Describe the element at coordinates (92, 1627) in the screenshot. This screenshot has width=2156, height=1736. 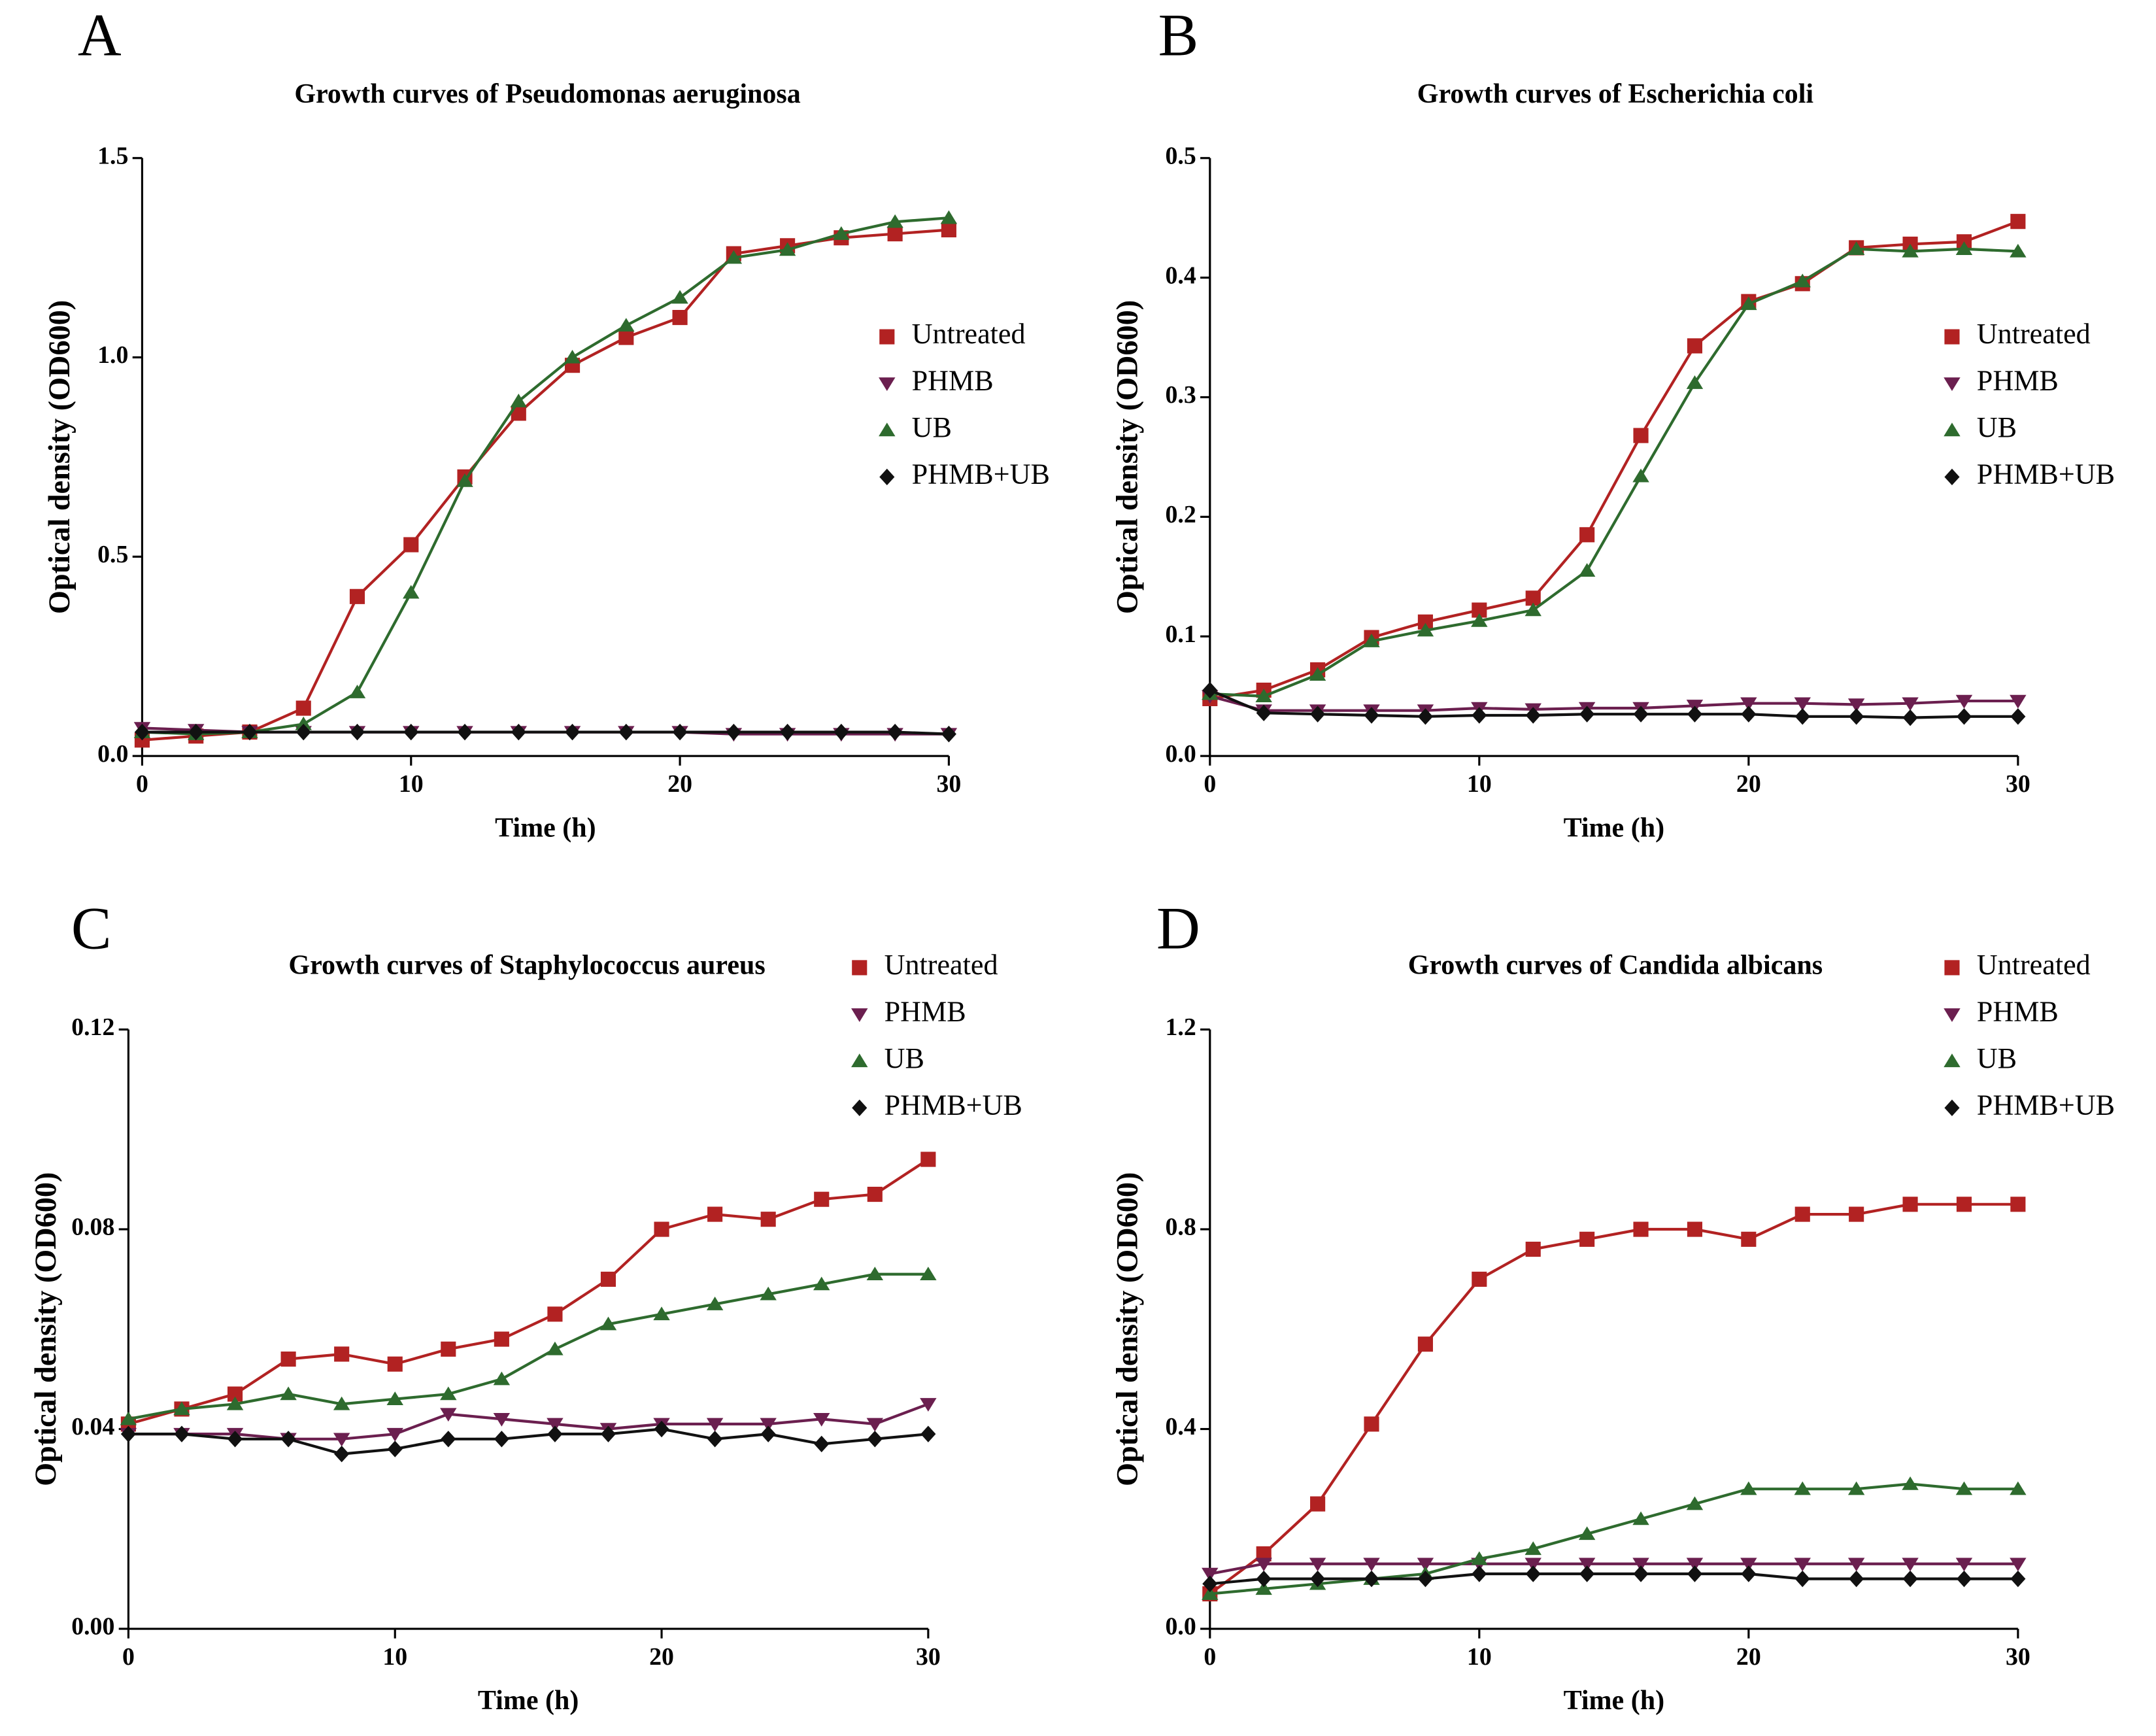
I see `y-tick-label: 0.00` at that location.